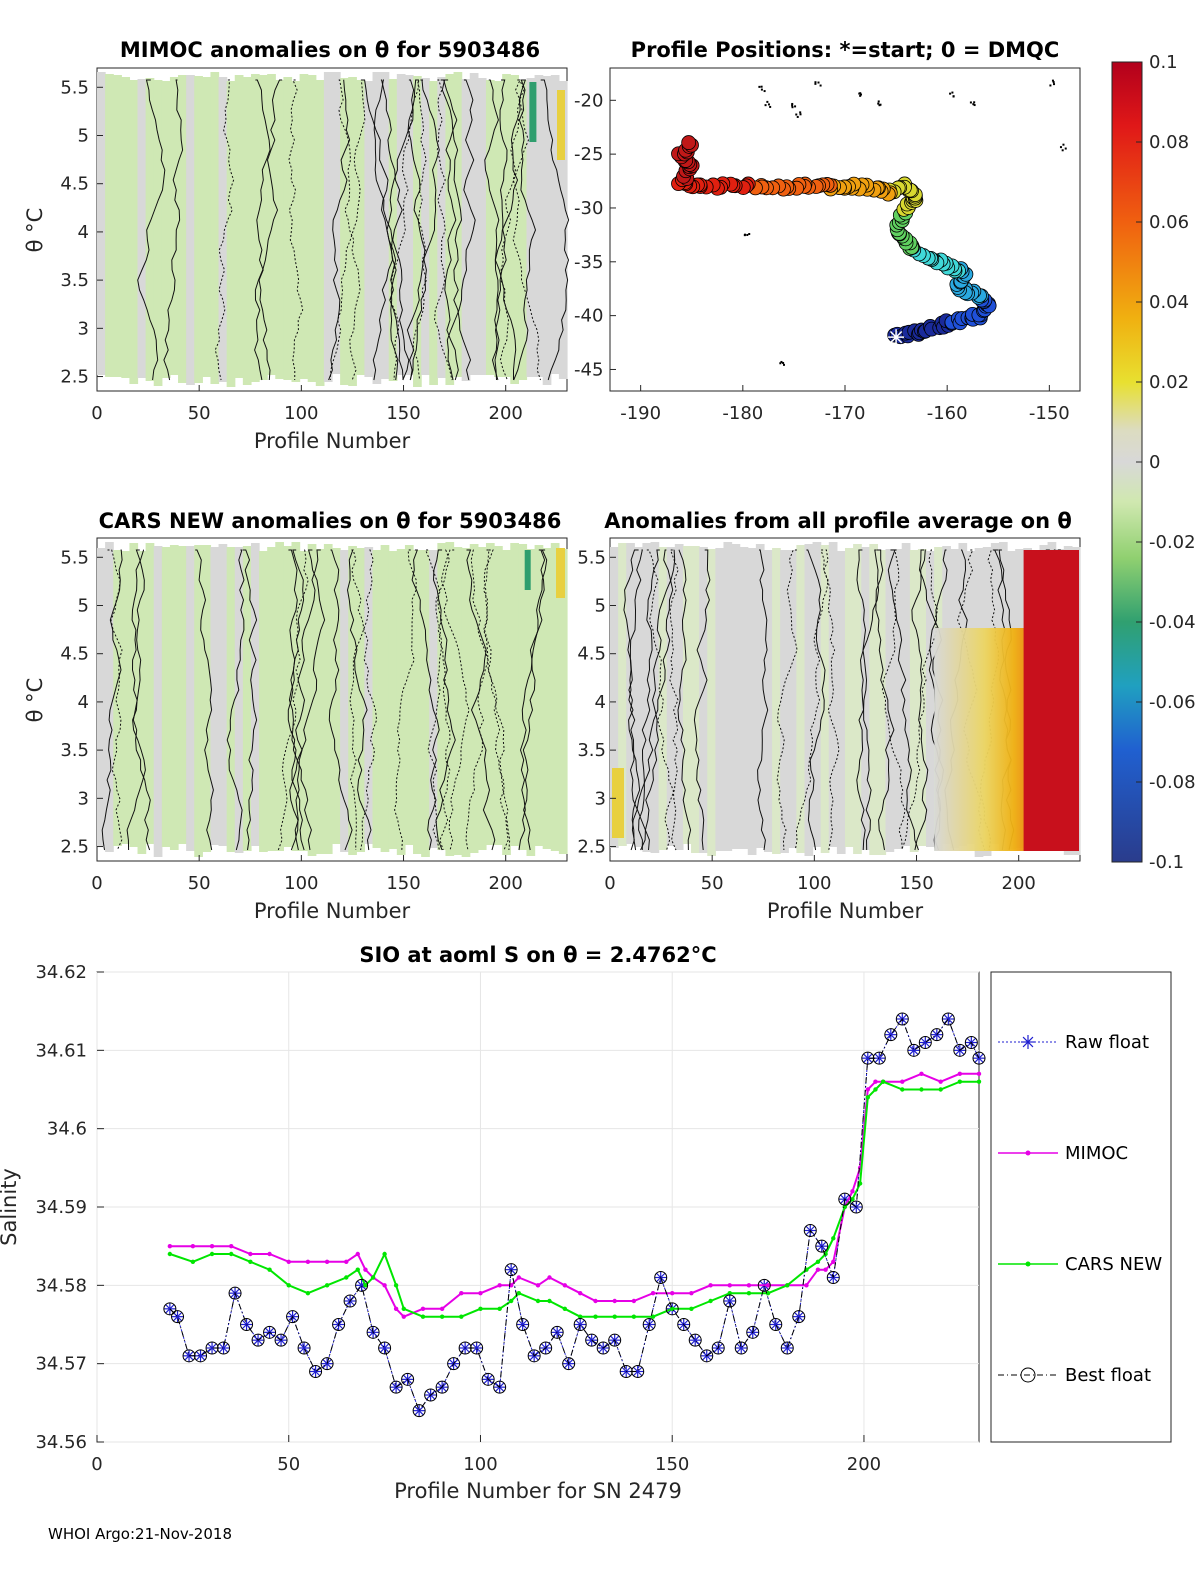  Describe the element at coordinates (588, 208) in the screenshot. I see `y-tick-label: -30` at that location.